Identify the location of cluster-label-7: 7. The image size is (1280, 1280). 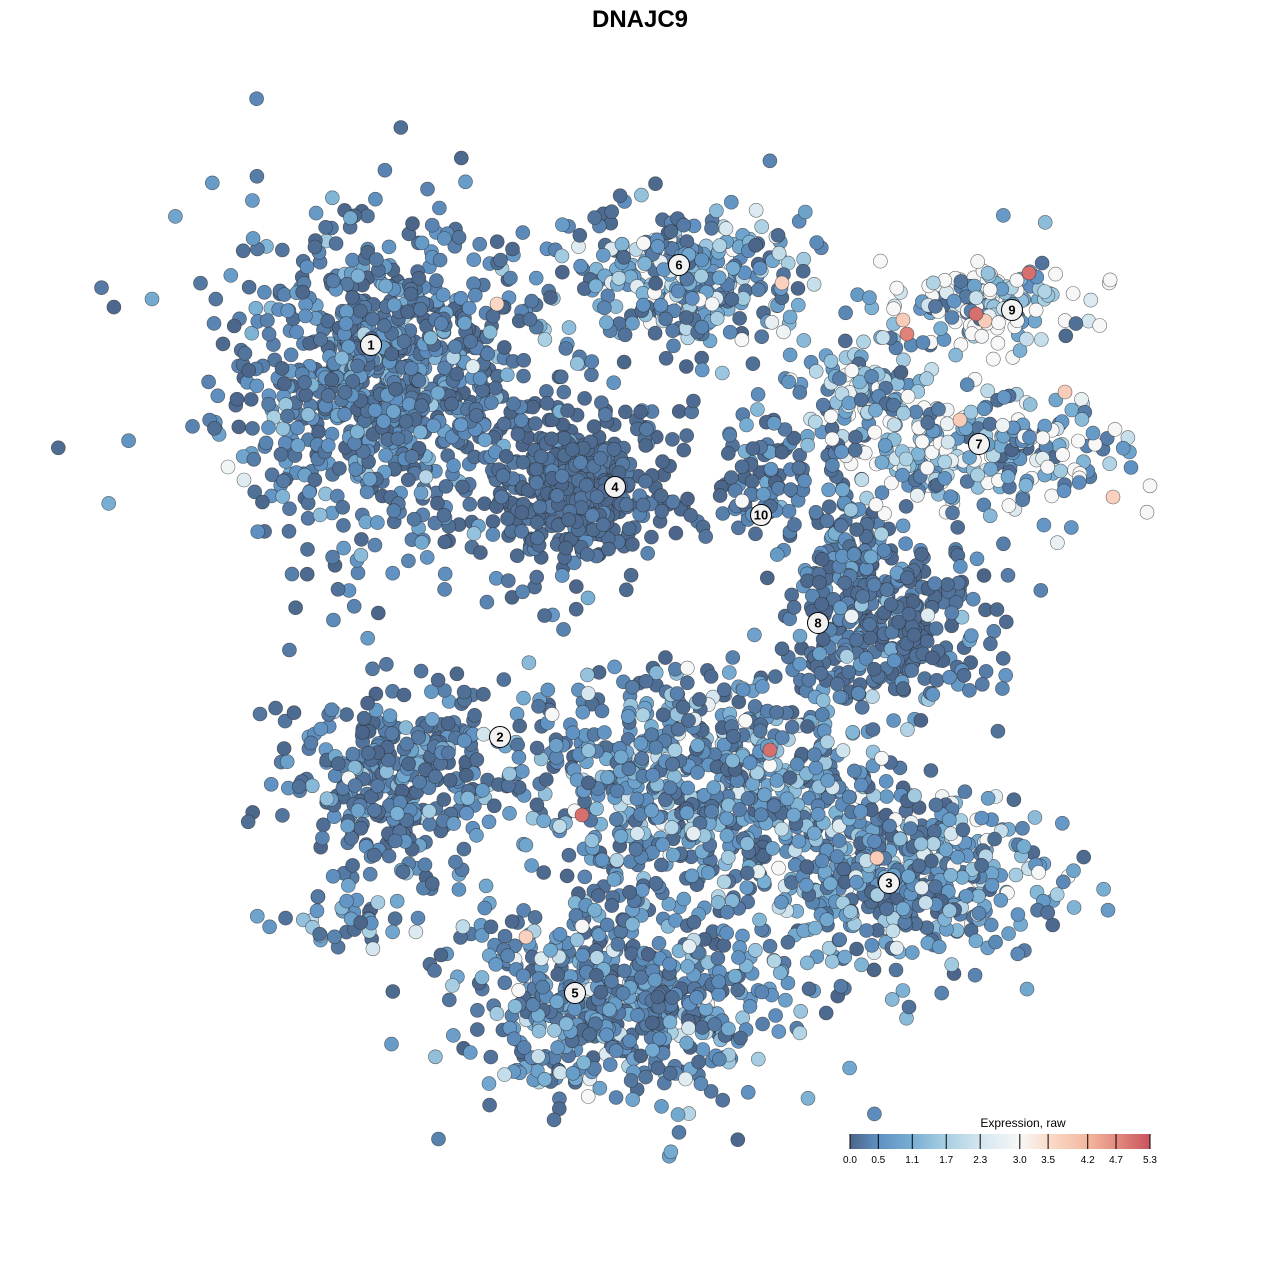
(979, 444).